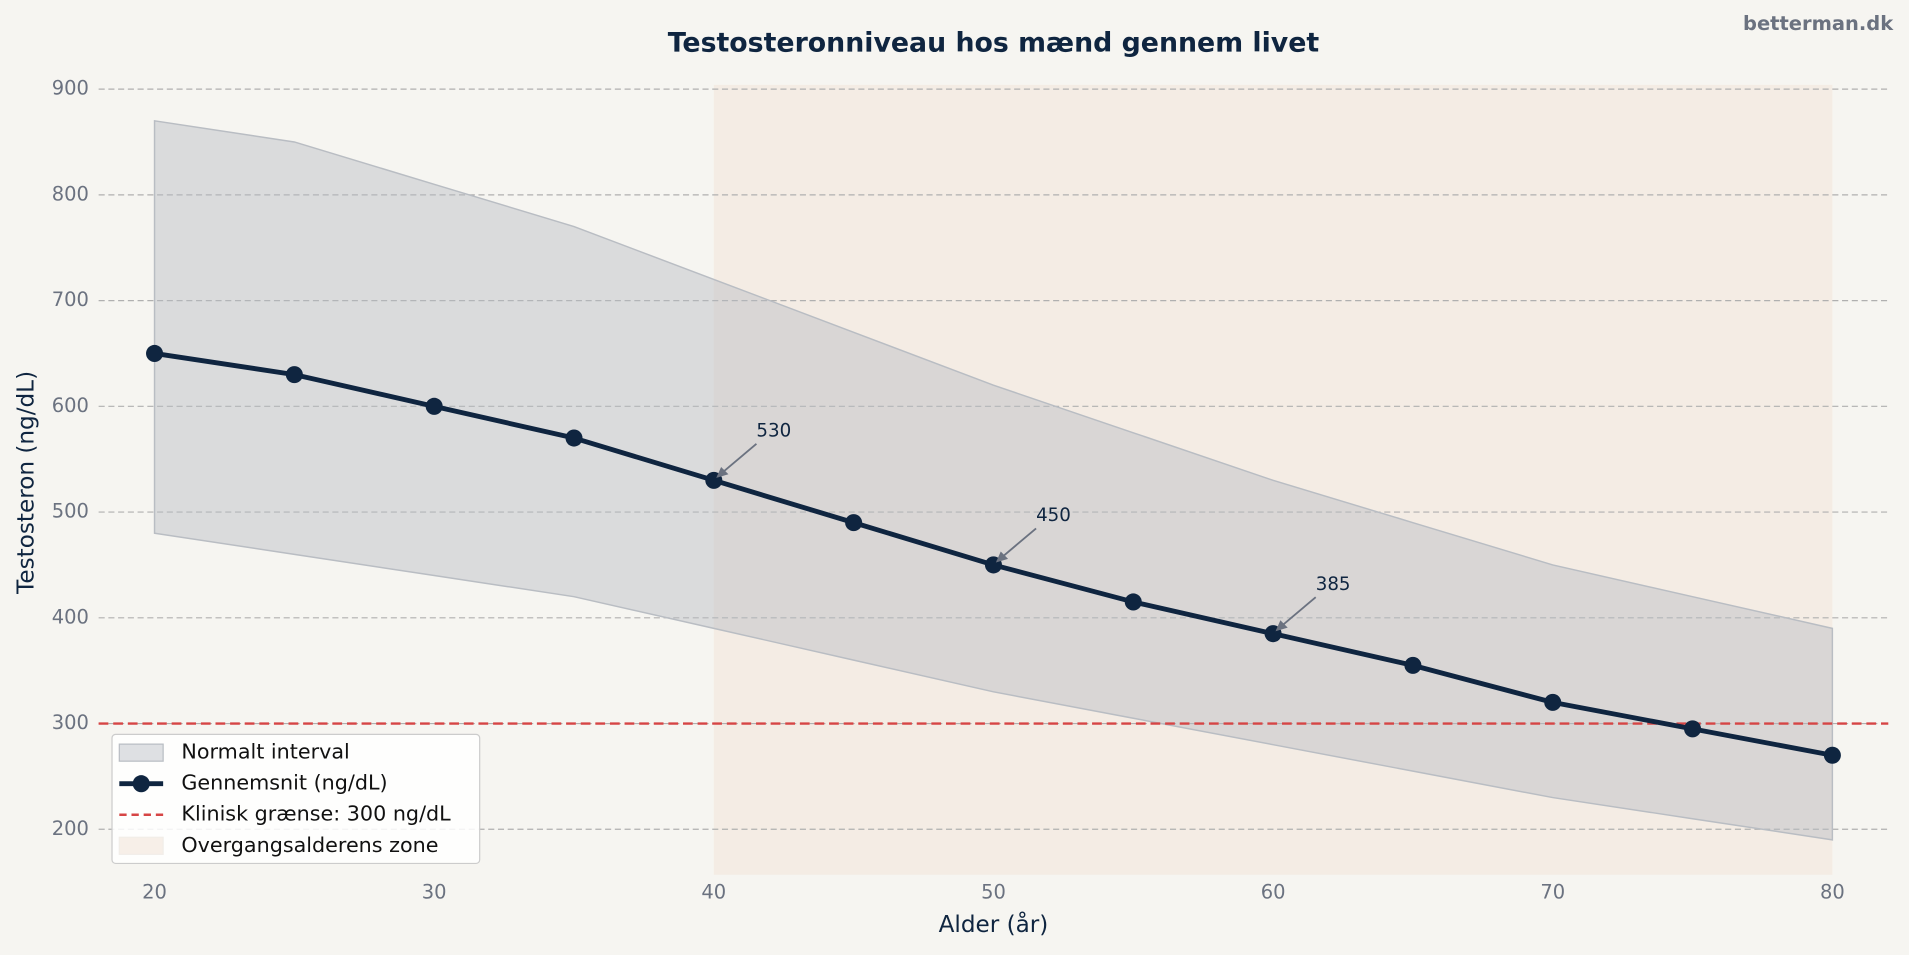  Describe the element at coordinates (70, 511) in the screenshot. I see `y-tick-label: 500` at that location.